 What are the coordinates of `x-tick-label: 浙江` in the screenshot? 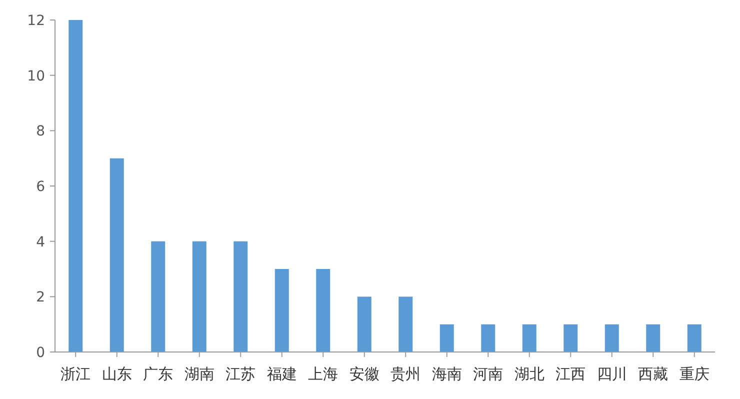 It's located at (75, 374).